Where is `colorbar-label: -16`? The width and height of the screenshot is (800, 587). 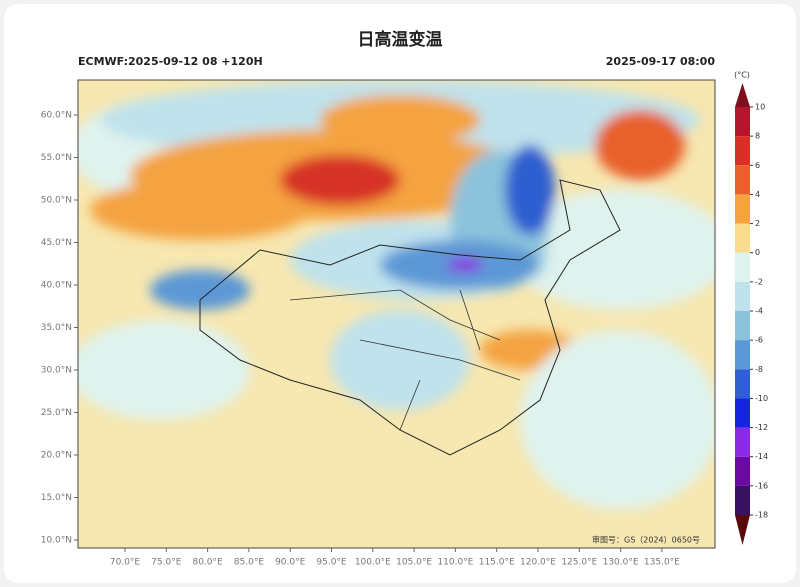 colorbar-label: -16 is located at coordinates (761, 485).